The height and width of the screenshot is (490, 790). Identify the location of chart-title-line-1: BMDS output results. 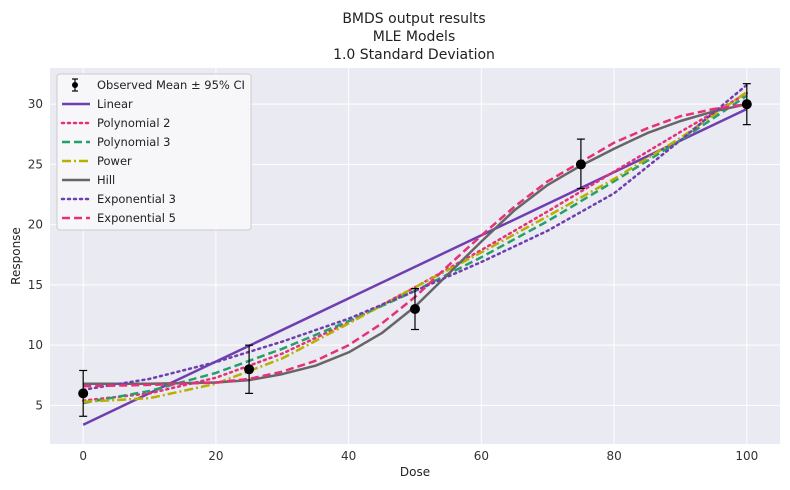
(413, 19).